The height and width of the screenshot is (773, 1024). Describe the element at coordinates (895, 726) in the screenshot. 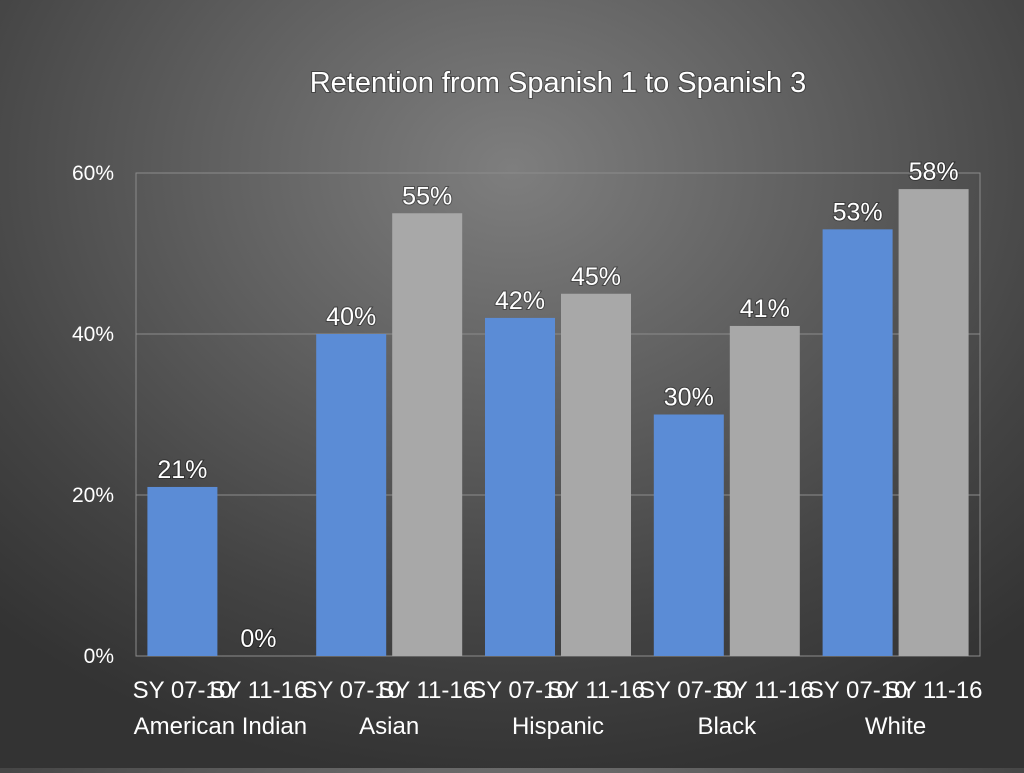

I see `x-category-label: White` at that location.